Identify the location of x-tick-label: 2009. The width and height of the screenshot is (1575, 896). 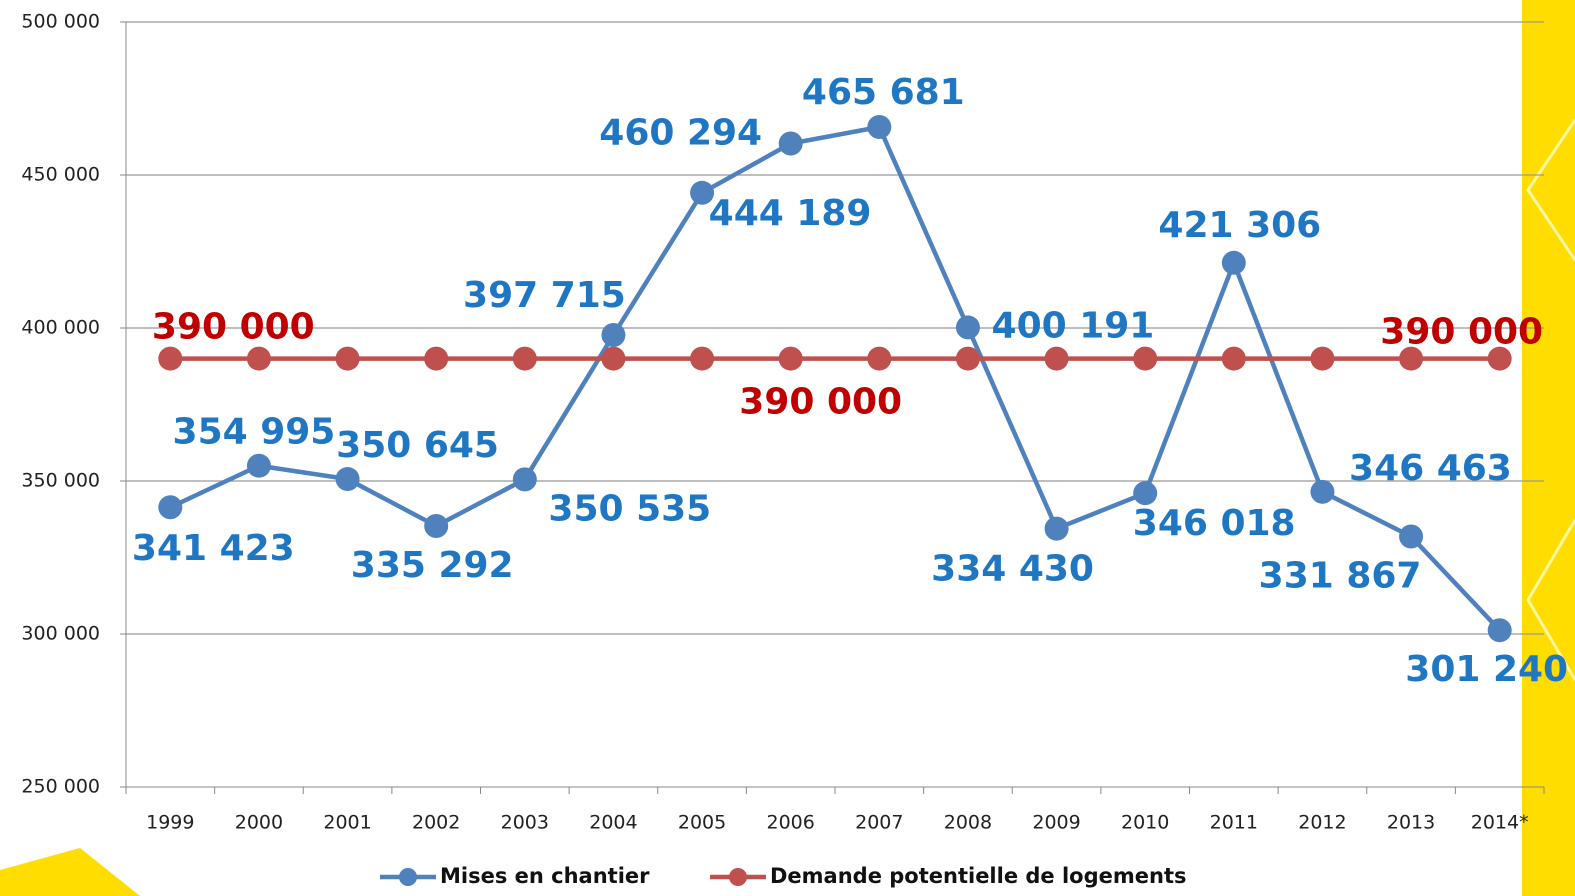
(1056, 823).